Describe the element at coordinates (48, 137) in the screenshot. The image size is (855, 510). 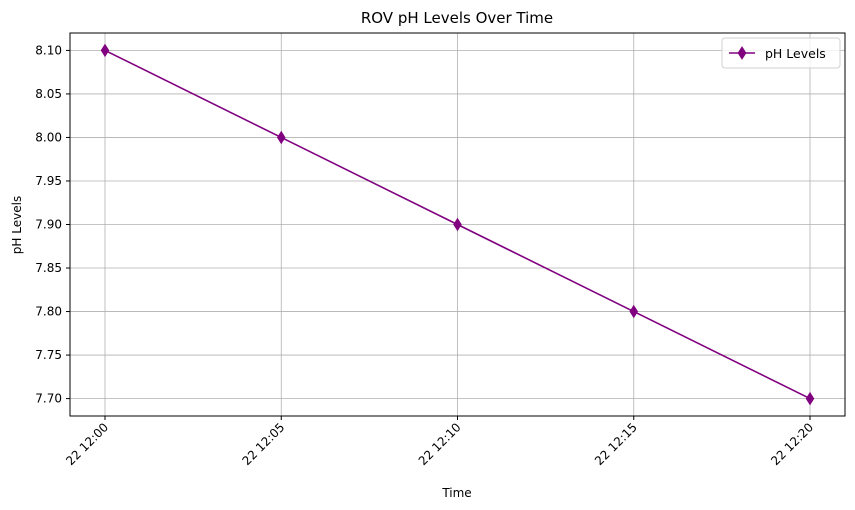
I see `y-tick-label: 8.00` at that location.